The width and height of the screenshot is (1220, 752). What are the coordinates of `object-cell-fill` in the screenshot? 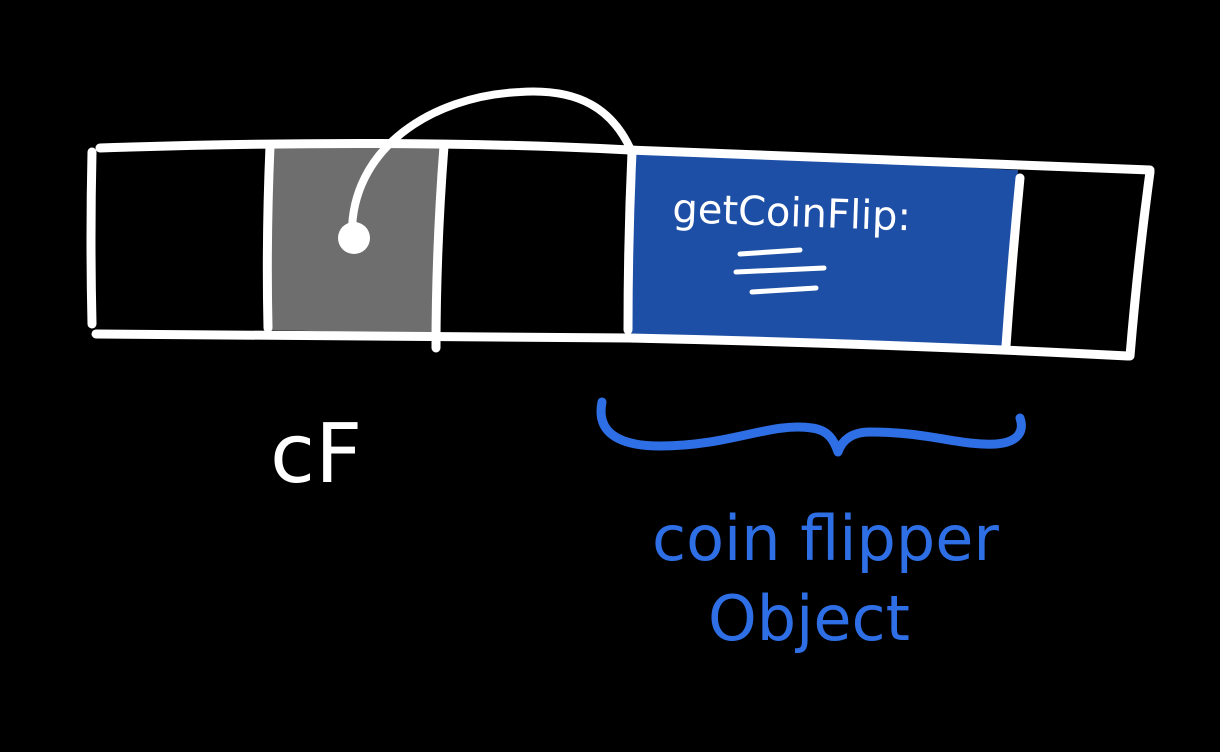 It's located at (823, 251).